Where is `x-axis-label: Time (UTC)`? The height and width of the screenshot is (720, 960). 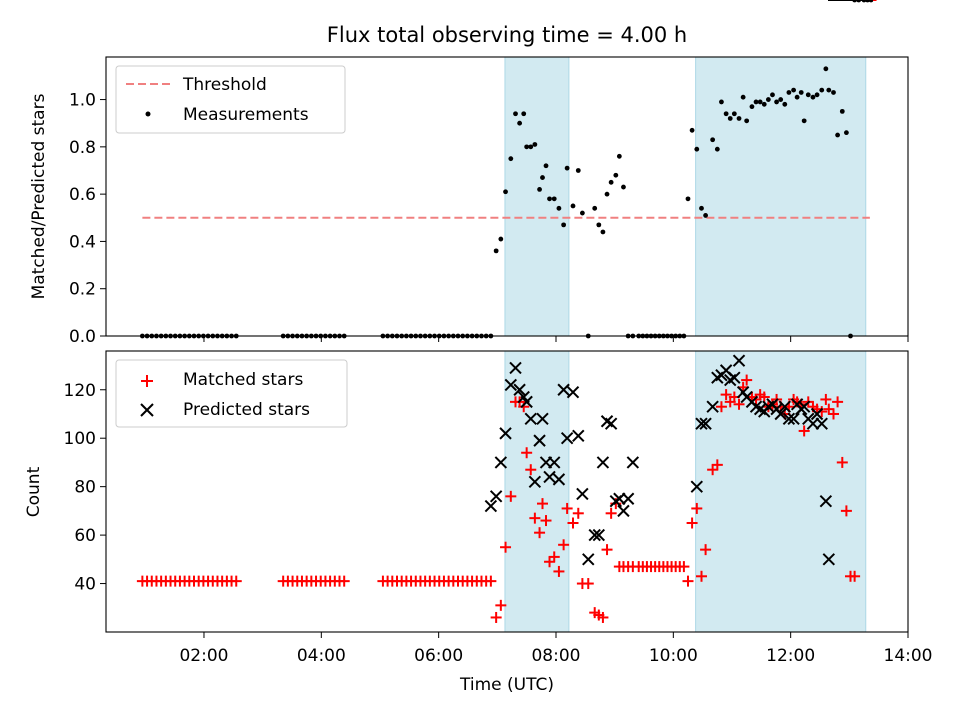
x-axis-label: Time (UTC) is located at coordinates (506, 685).